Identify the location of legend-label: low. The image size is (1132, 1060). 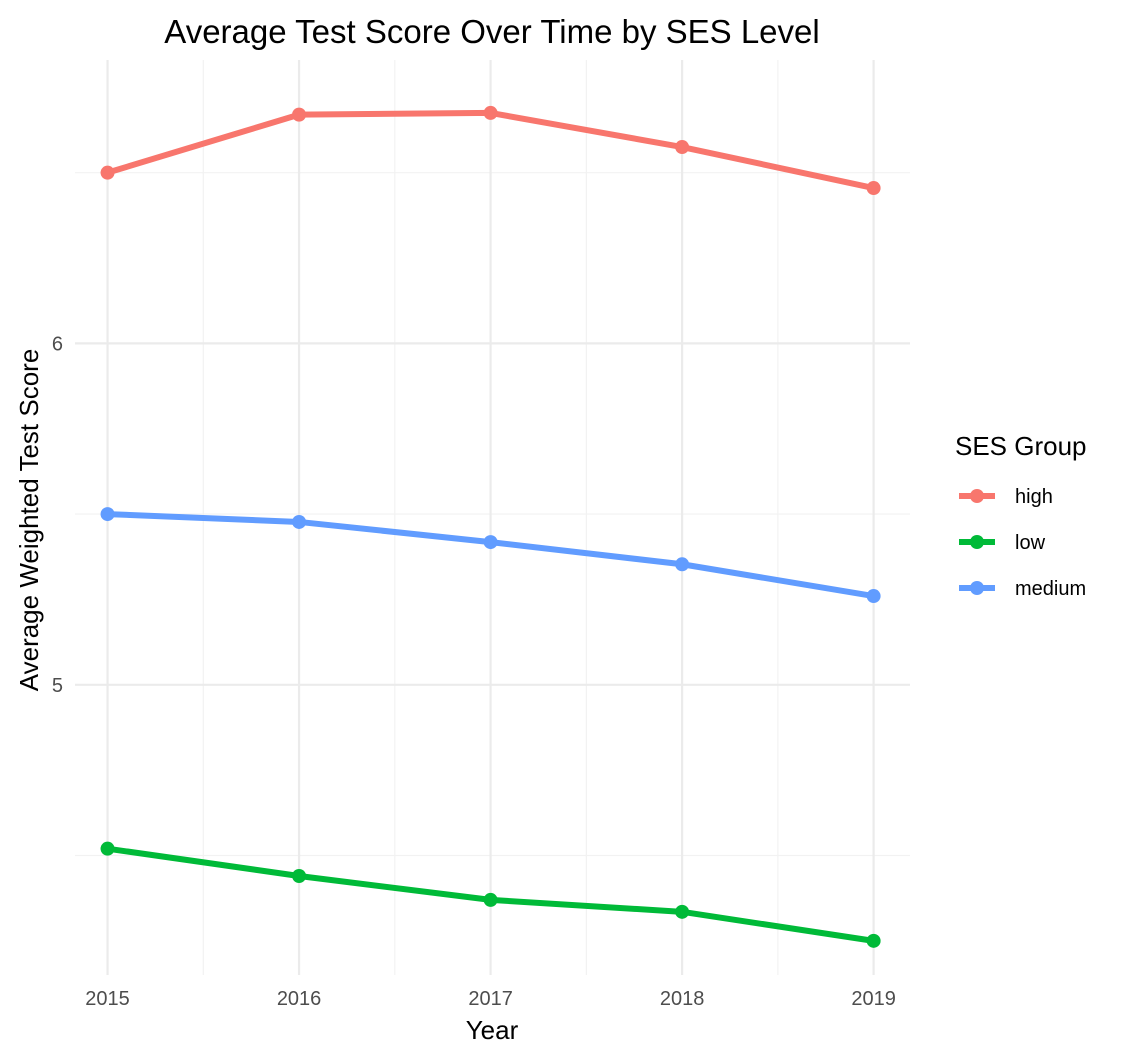
(1030, 543).